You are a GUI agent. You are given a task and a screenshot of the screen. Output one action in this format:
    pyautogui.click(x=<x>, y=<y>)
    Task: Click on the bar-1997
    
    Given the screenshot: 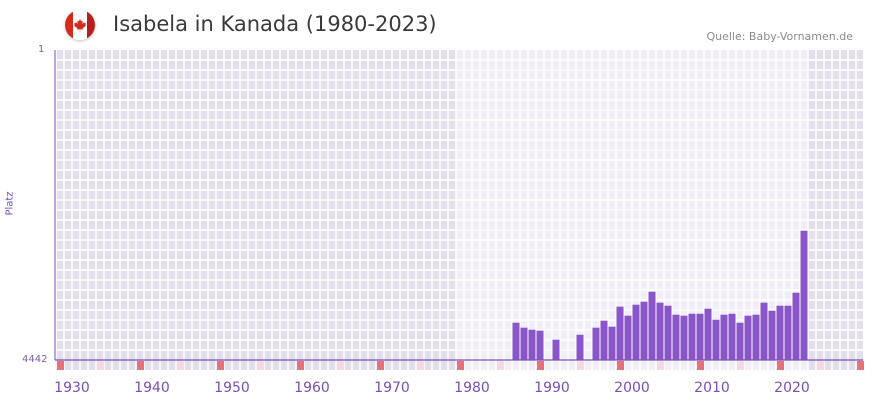 What is the action you would take?
    pyautogui.click(x=612, y=343)
    